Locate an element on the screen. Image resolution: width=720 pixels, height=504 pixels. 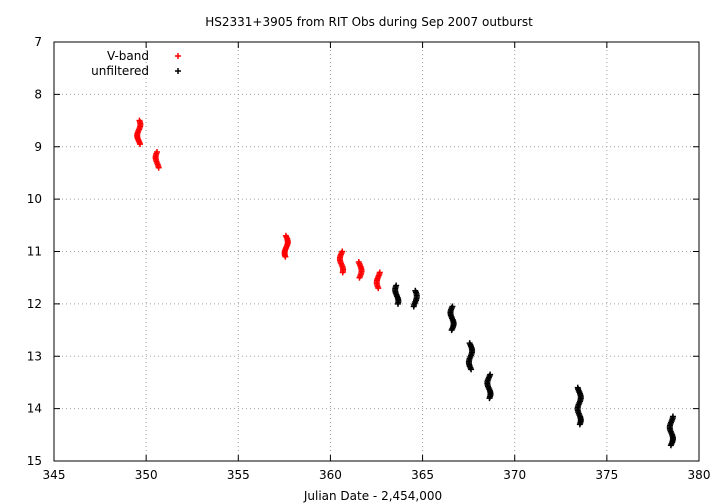
x-tick-label: 360 is located at coordinates (330, 475).